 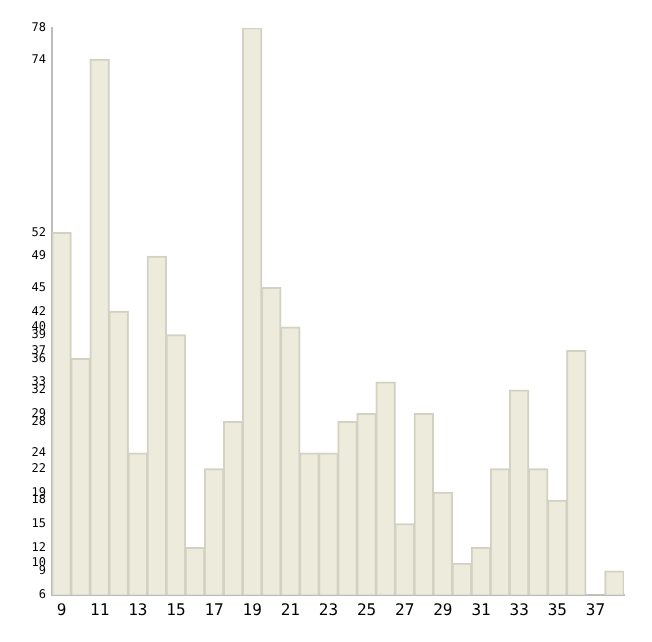 I want to click on x-tick-label: 25, so click(x=366, y=609).